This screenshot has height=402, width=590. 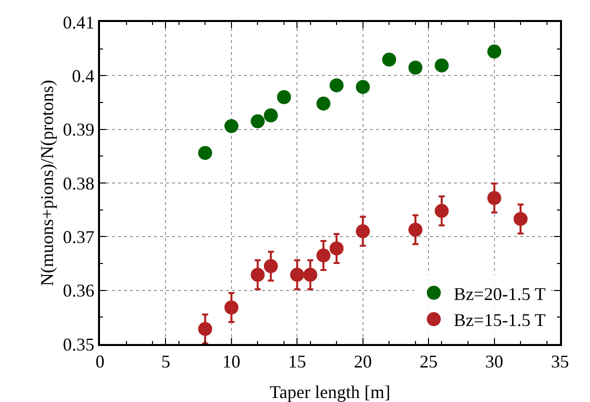 I want to click on legend-label: Bz=15-1.5 T, so click(x=500, y=320).